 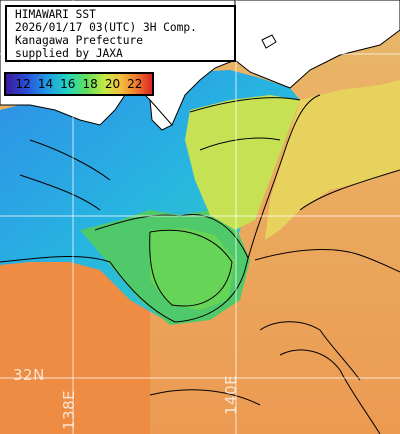 What do you see at coordinates (69, 409) in the screenshot?
I see `longitude-label-138e: 138E` at bounding box center [69, 409].